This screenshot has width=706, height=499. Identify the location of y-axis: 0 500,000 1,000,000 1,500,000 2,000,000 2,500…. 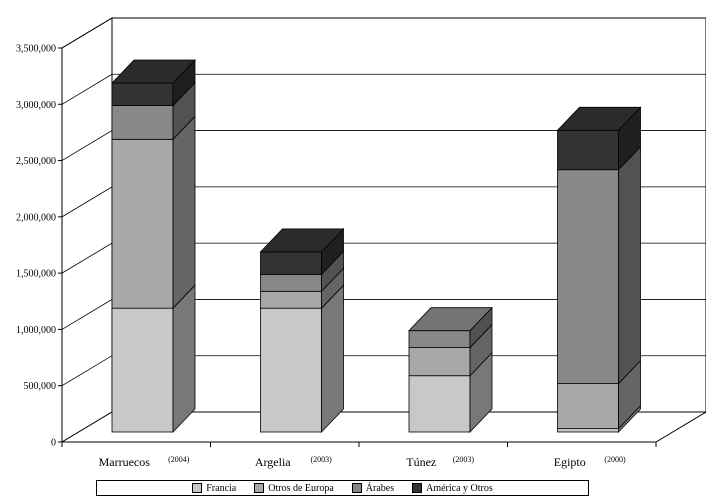
(39, 246).